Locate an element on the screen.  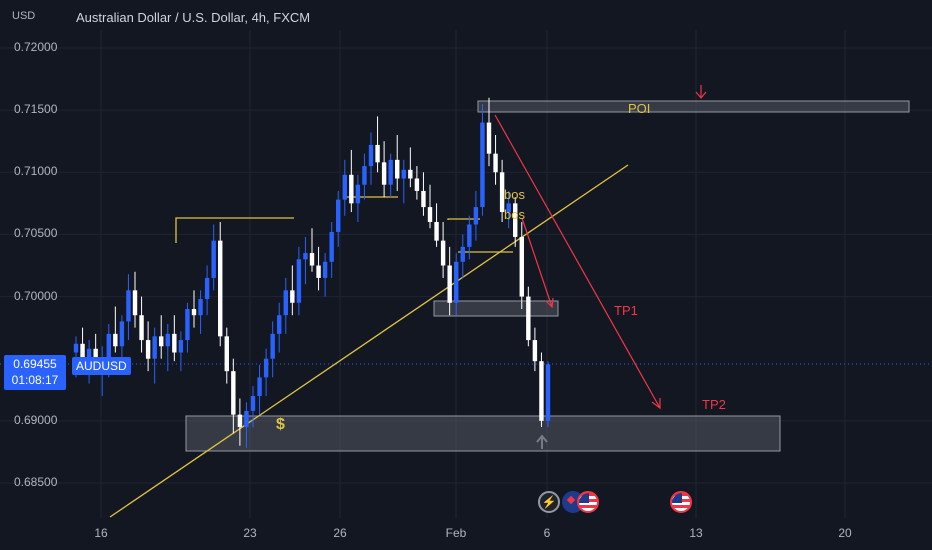
lightning-icon: ⚡ is located at coordinates (549, 502).